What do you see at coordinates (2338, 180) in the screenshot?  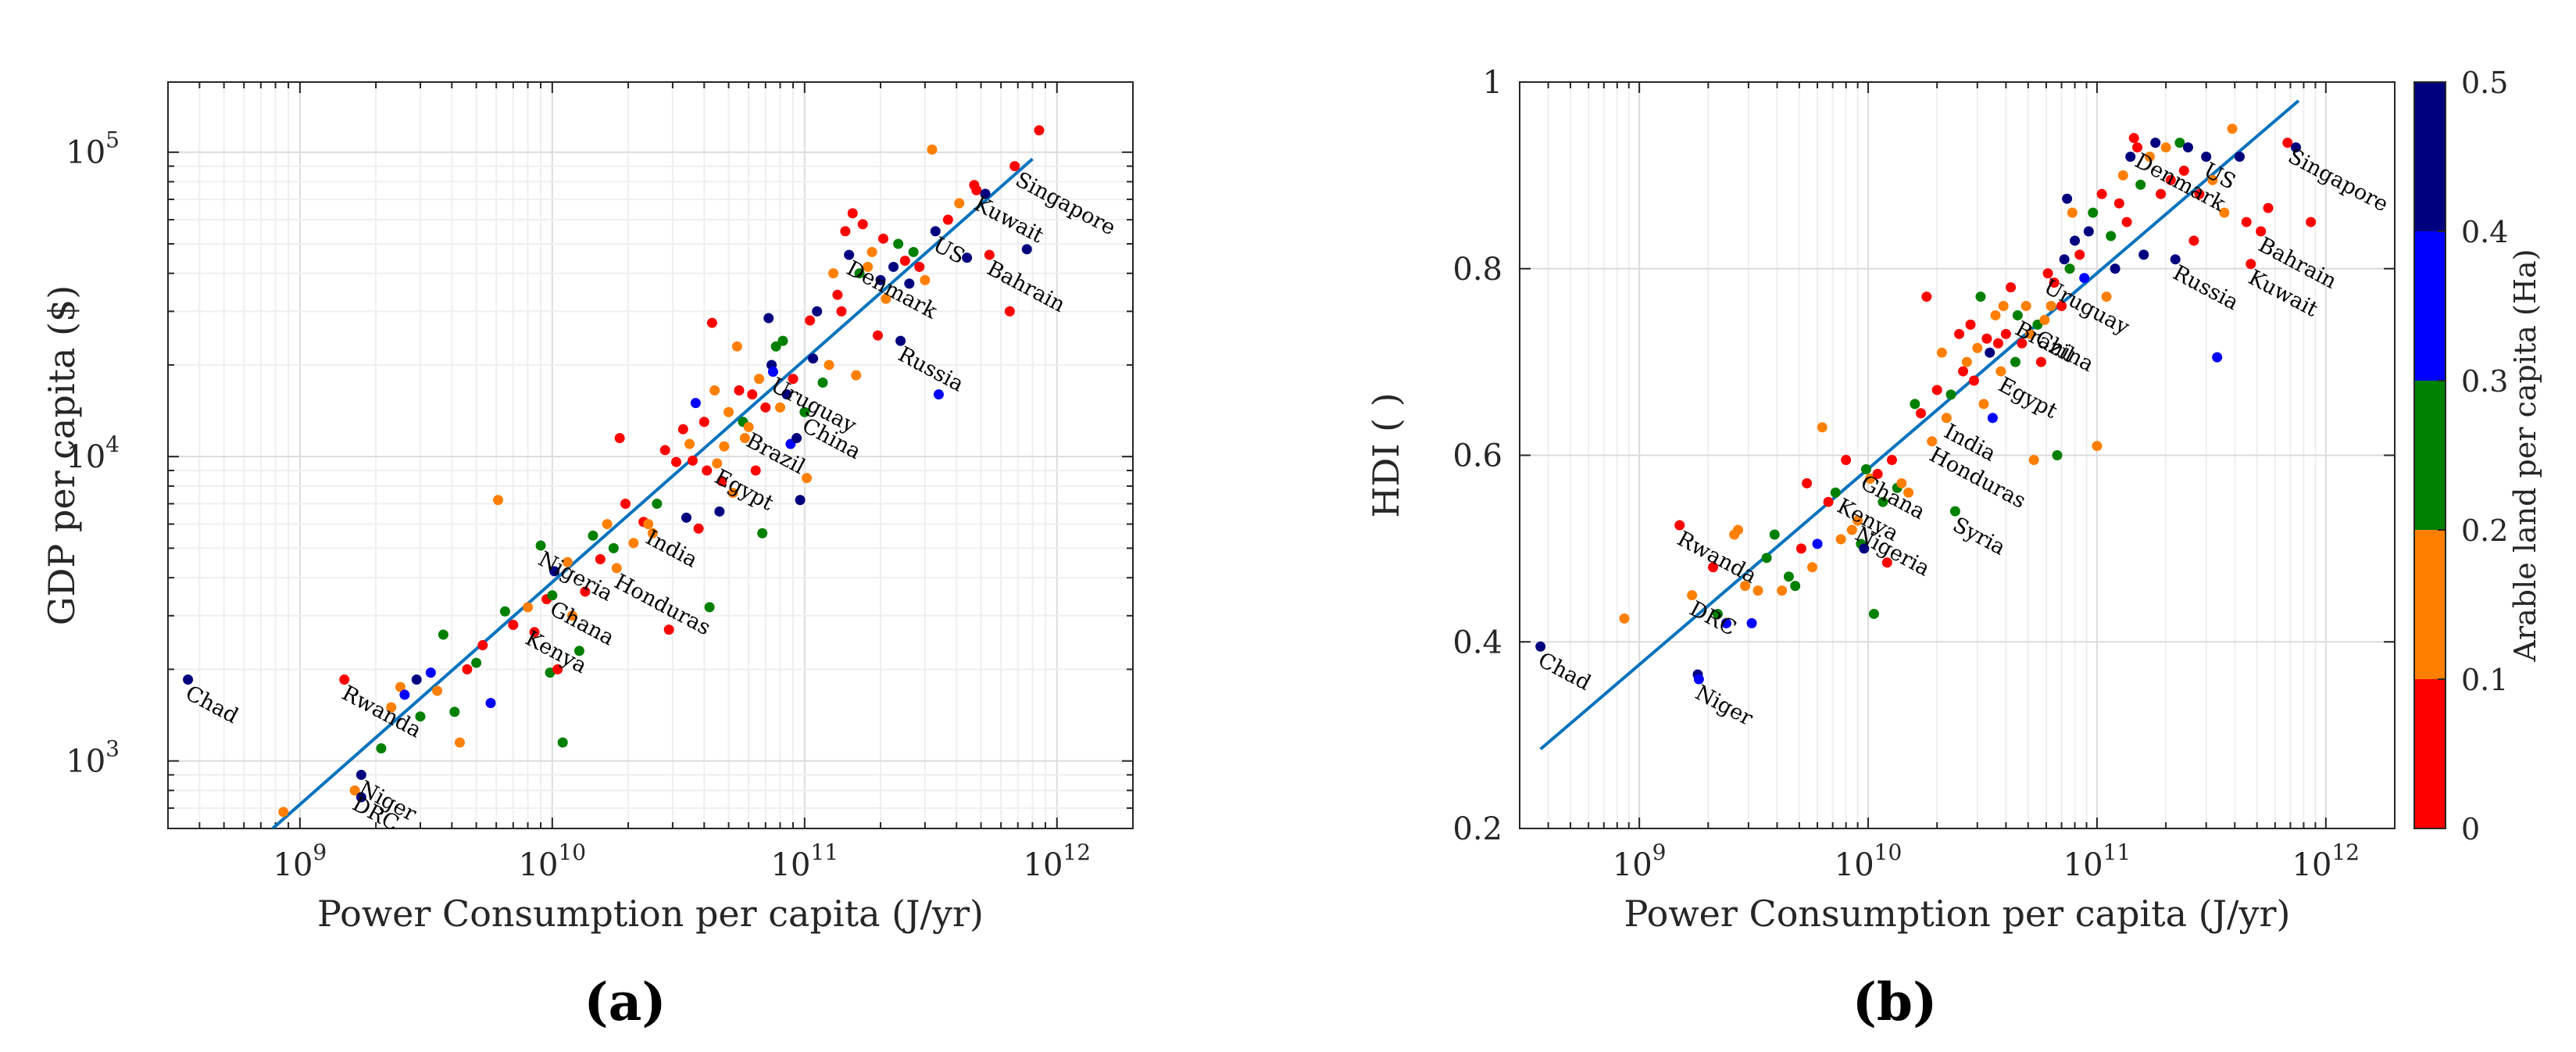 I see `country-label: Singapore` at bounding box center [2338, 180].